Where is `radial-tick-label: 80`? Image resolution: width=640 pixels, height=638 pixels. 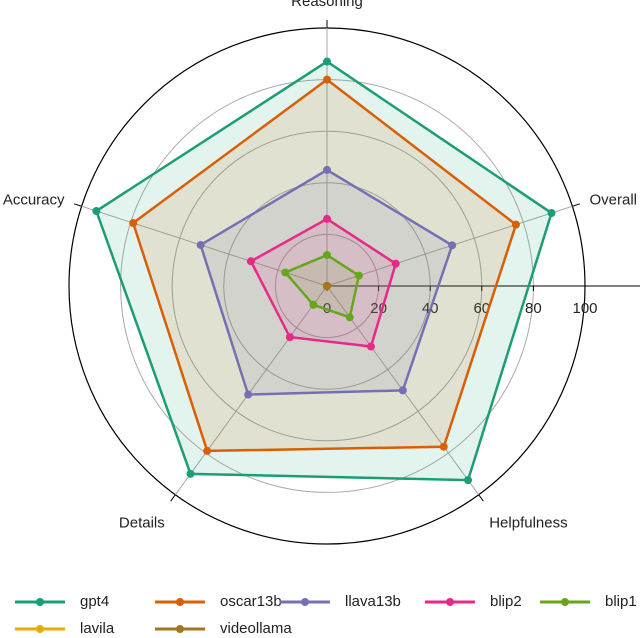
radial-tick-label: 80 is located at coordinates (533, 308).